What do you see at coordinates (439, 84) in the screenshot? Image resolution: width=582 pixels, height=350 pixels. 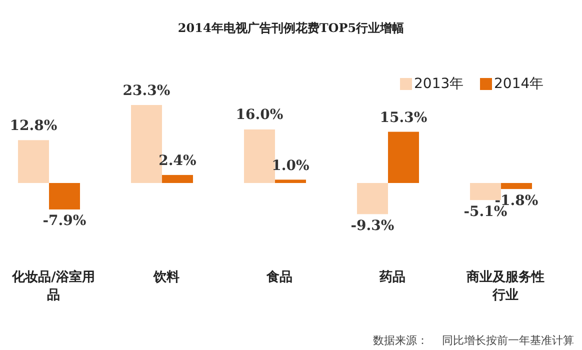 I see `legend: 2013年` at bounding box center [439, 84].